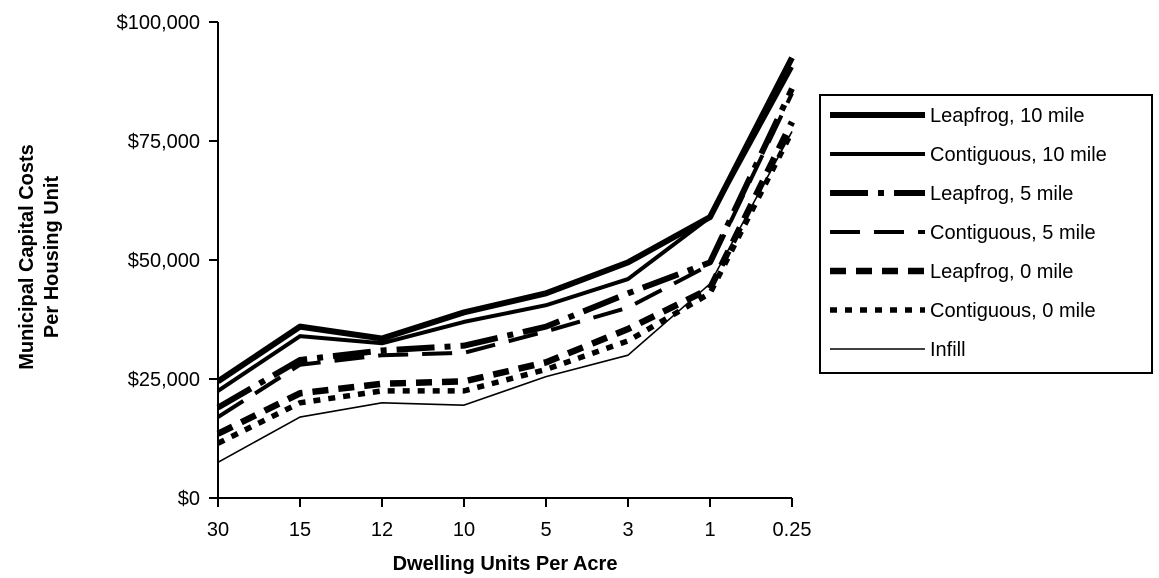 This screenshot has width=1159, height=578. What do you see at coordinates (27, 257) in the screenshot?
I see `y-axis-title-line-1: Municipal Capital Costs` at bounding box center [27, 257].